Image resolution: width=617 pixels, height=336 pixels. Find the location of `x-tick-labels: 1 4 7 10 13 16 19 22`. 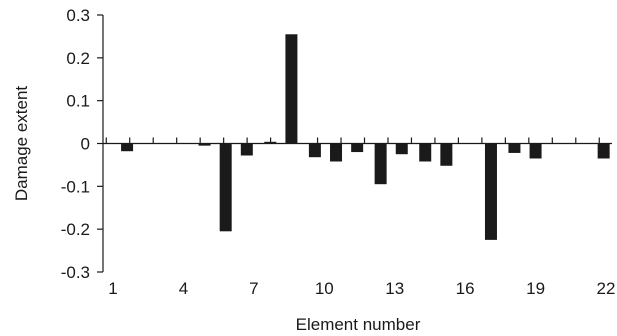

x-tick-labels: 1 4 7 10 13 16 19 22 is located at coordinates (361, 288).